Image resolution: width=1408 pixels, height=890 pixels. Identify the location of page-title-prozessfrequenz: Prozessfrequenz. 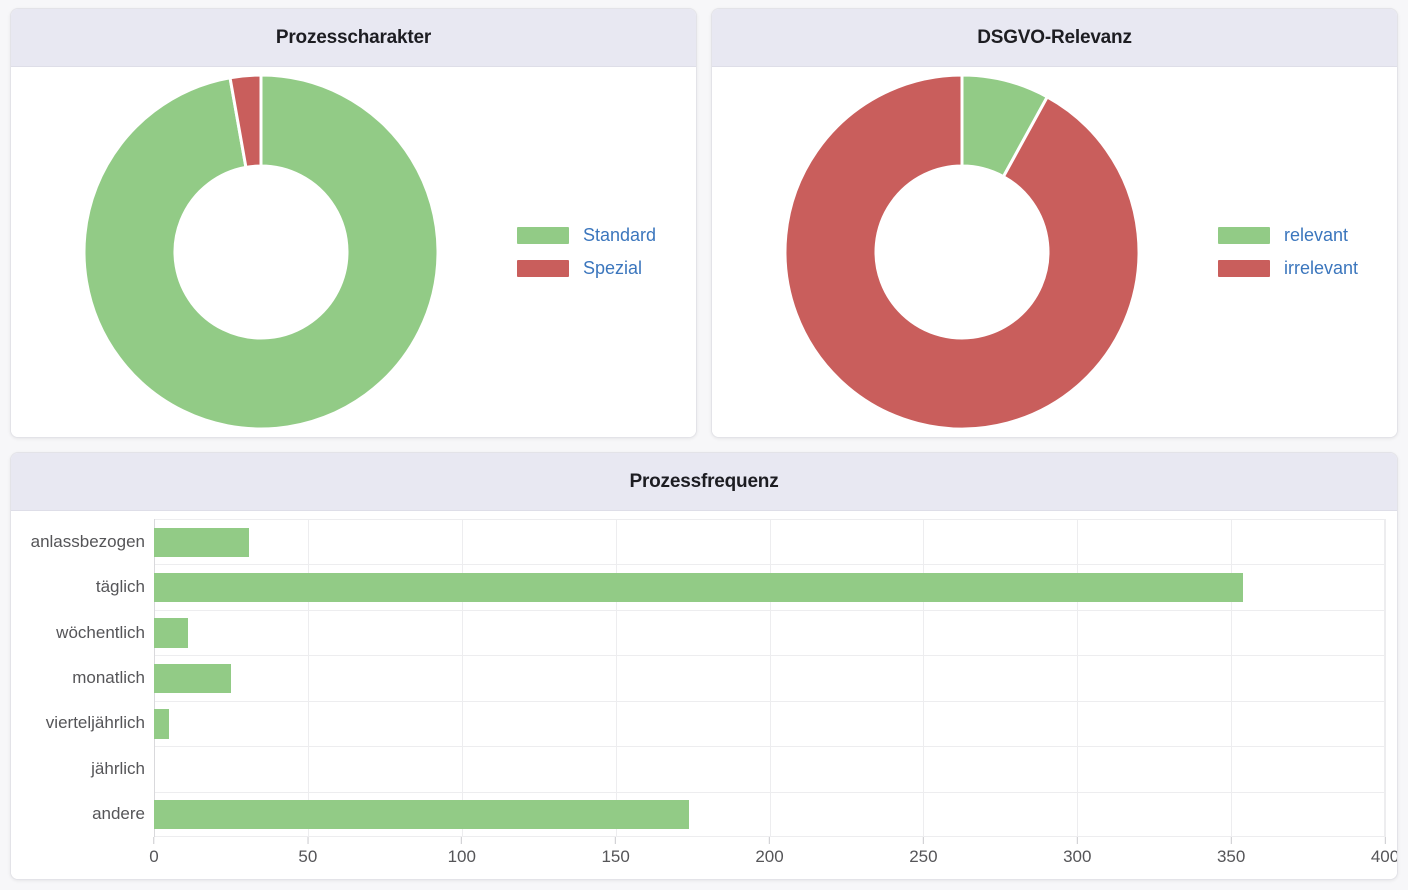
(704, 481).